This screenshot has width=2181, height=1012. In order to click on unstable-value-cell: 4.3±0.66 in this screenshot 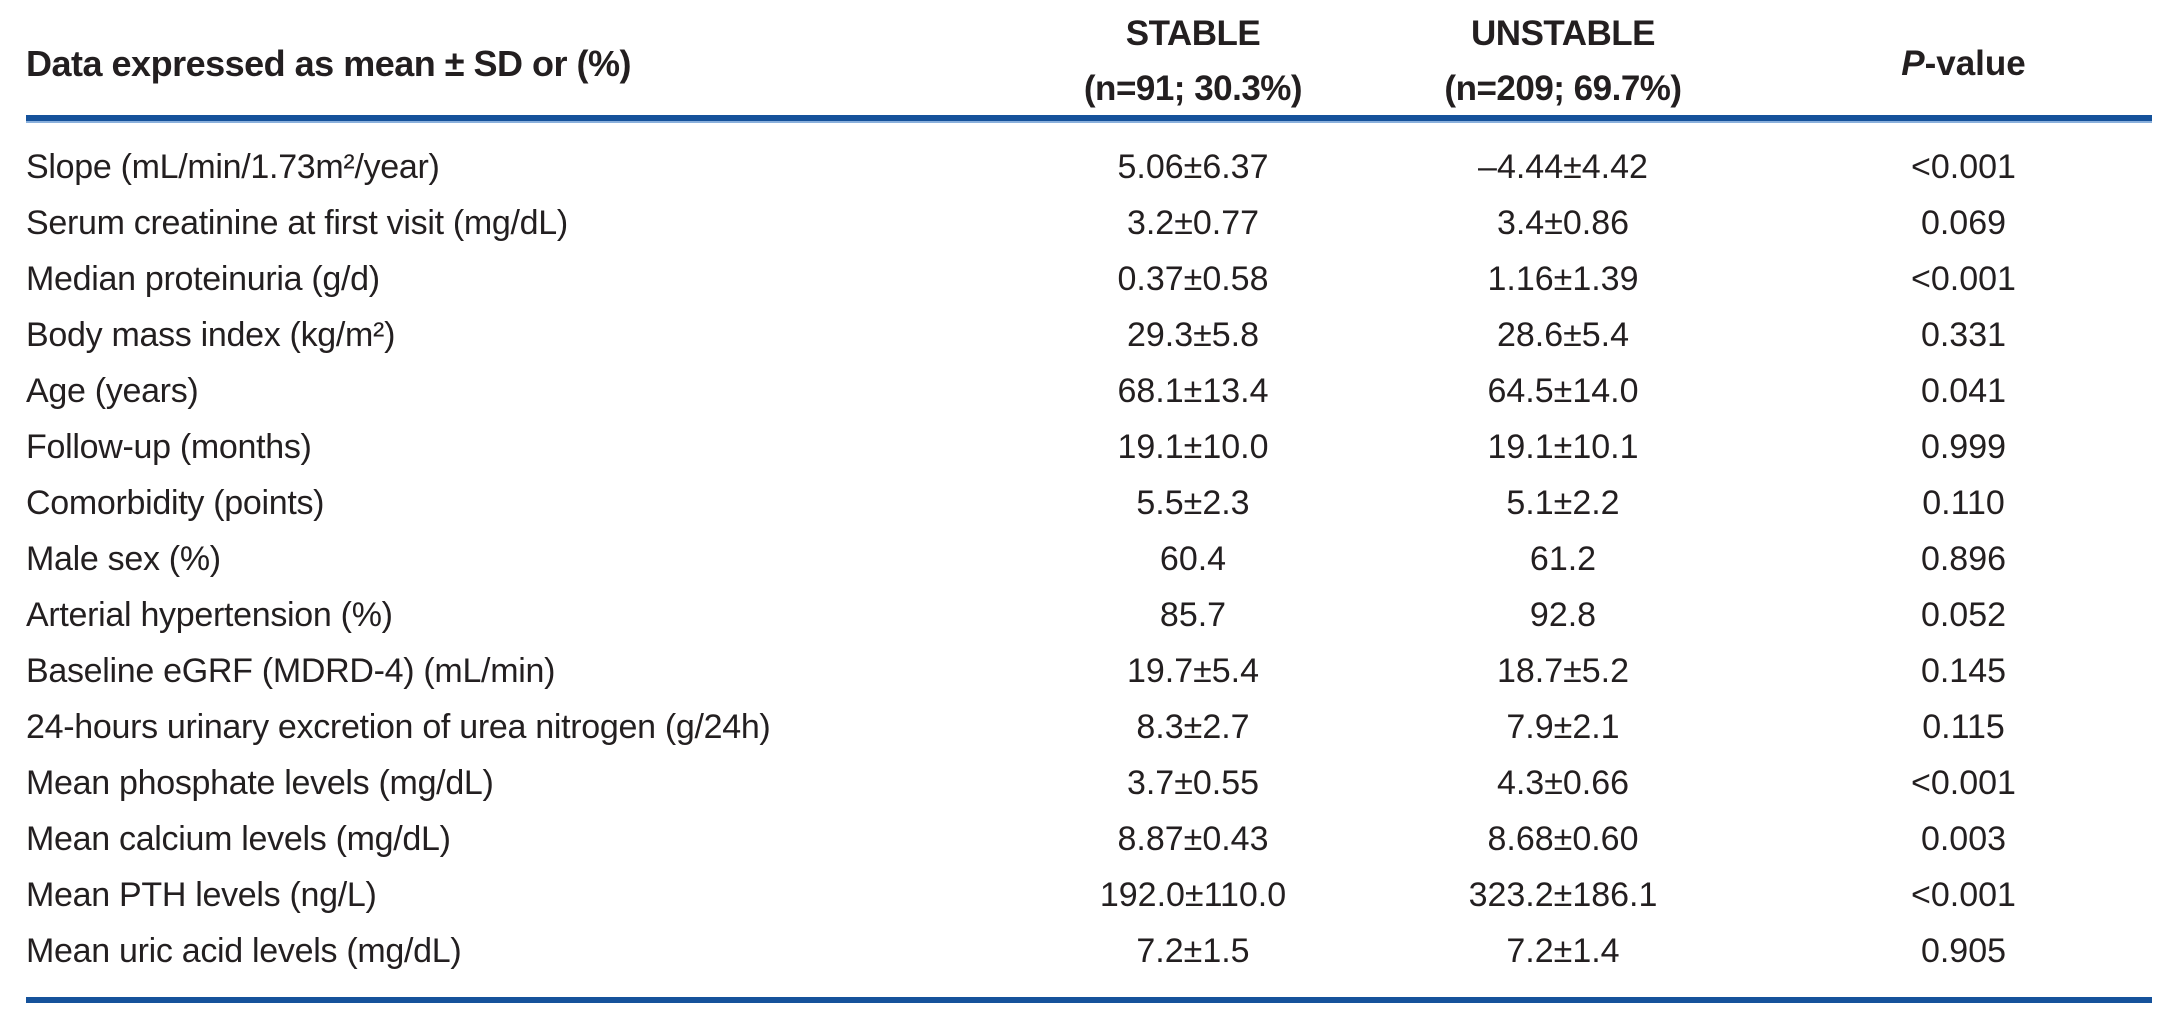, I will do `click(1563, 782)`.